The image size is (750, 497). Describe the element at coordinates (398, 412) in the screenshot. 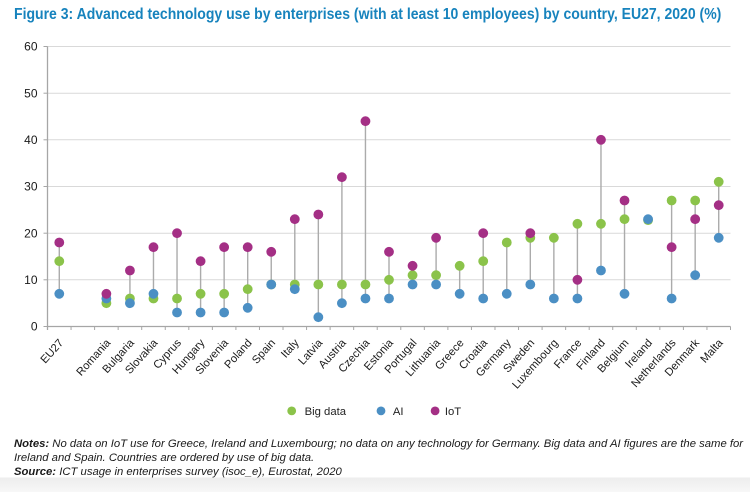

I see `svg-text: AI` at that location.